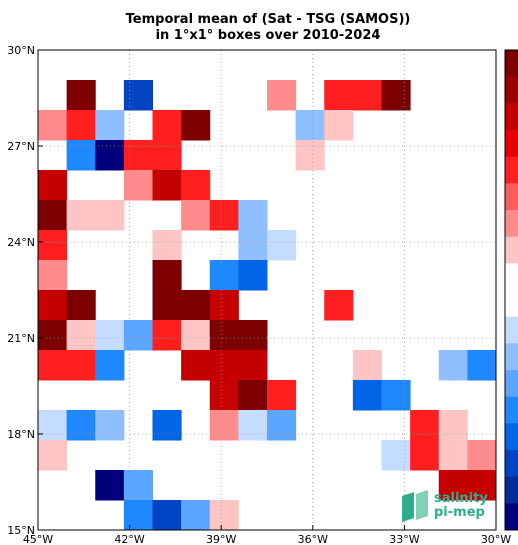  What do you see at coordinates (267, 535) in the screenshot?
I see `longitude-ticks: 45°W 42°W 39°W 36°W 33°W 30°W` at bounding box center [267, 535].